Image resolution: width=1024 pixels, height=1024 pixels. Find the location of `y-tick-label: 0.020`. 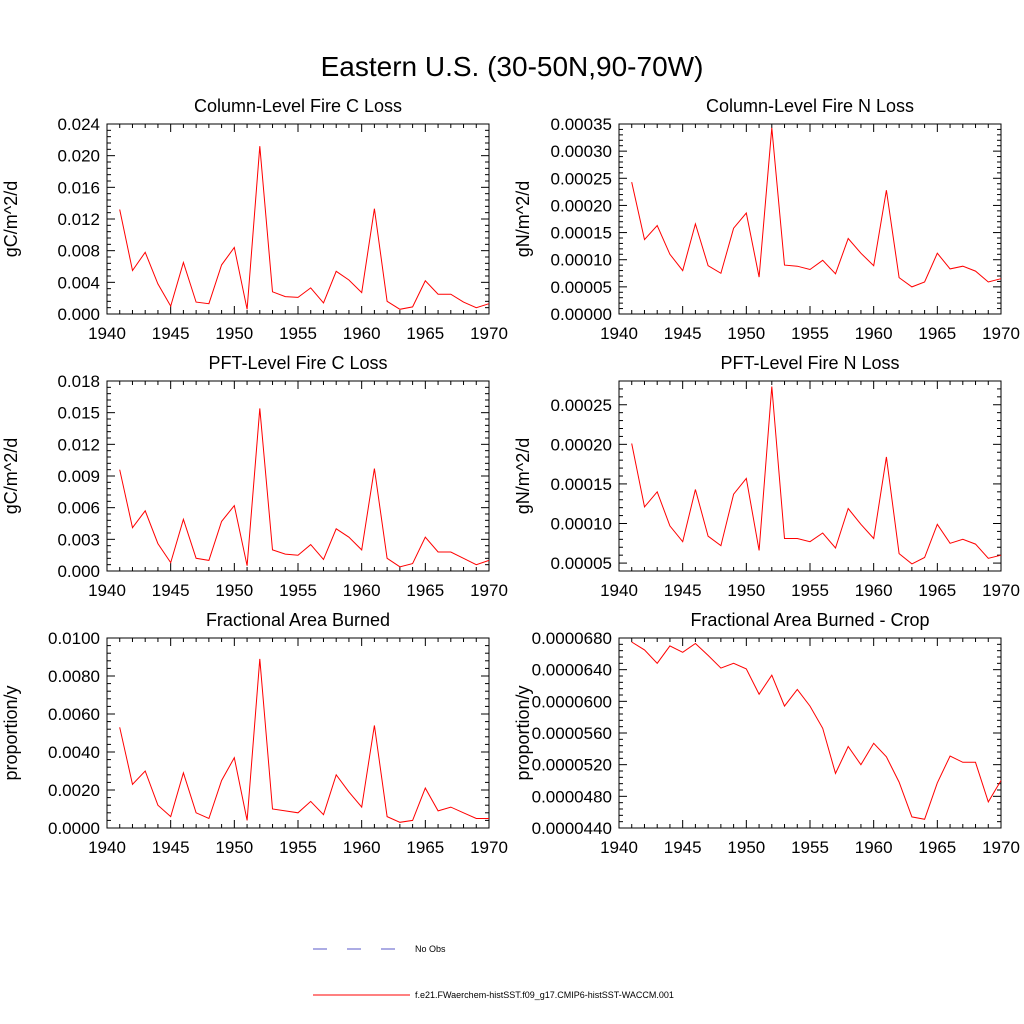

y-tick-label: 0.020 is located at coordinates (78, 156).